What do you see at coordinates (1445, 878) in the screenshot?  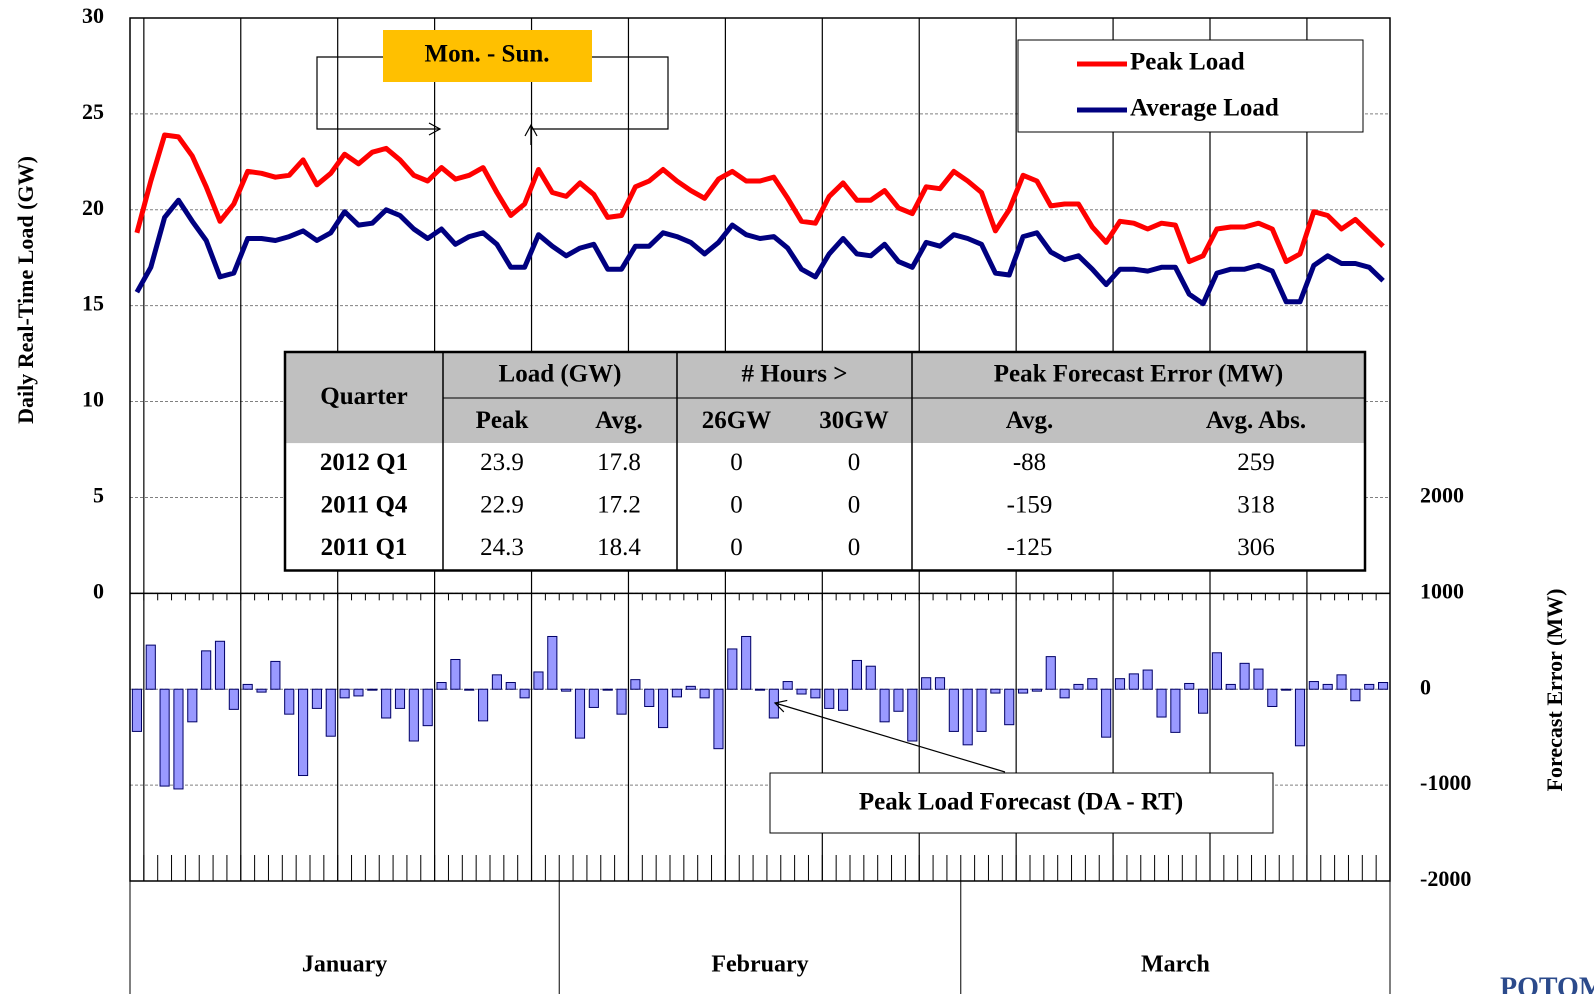 I see `y2-tick-label: -2000` at bounding box center [1445, 878].